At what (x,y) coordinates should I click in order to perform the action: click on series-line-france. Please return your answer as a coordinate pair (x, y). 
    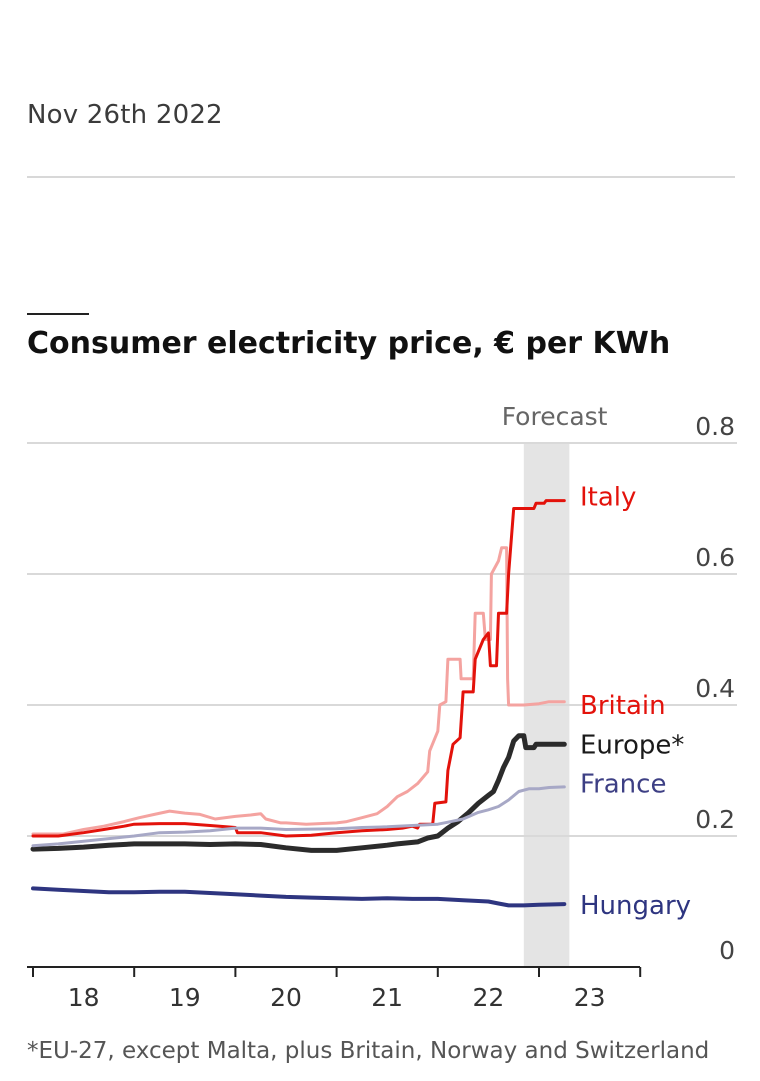
    Looking at the image, I should click on (298, 816).